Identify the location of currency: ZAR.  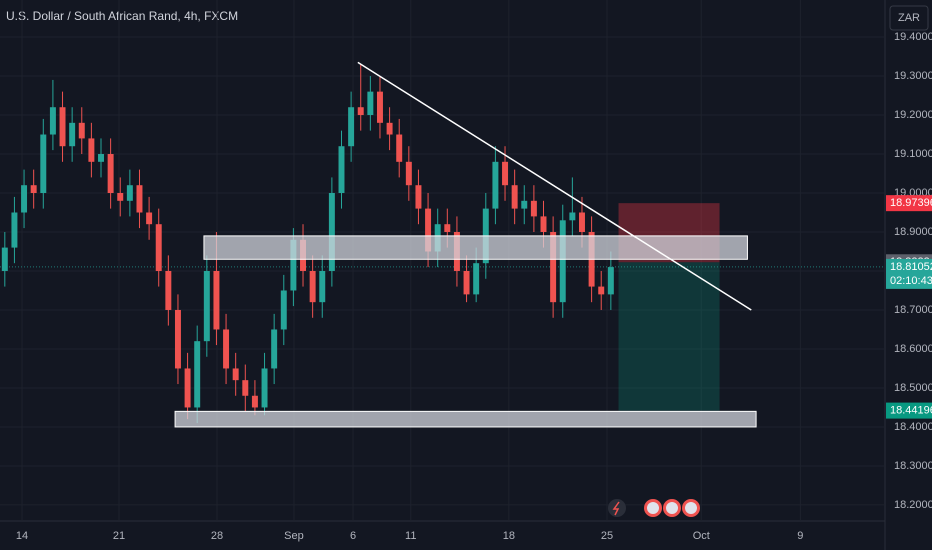
(909, 18).